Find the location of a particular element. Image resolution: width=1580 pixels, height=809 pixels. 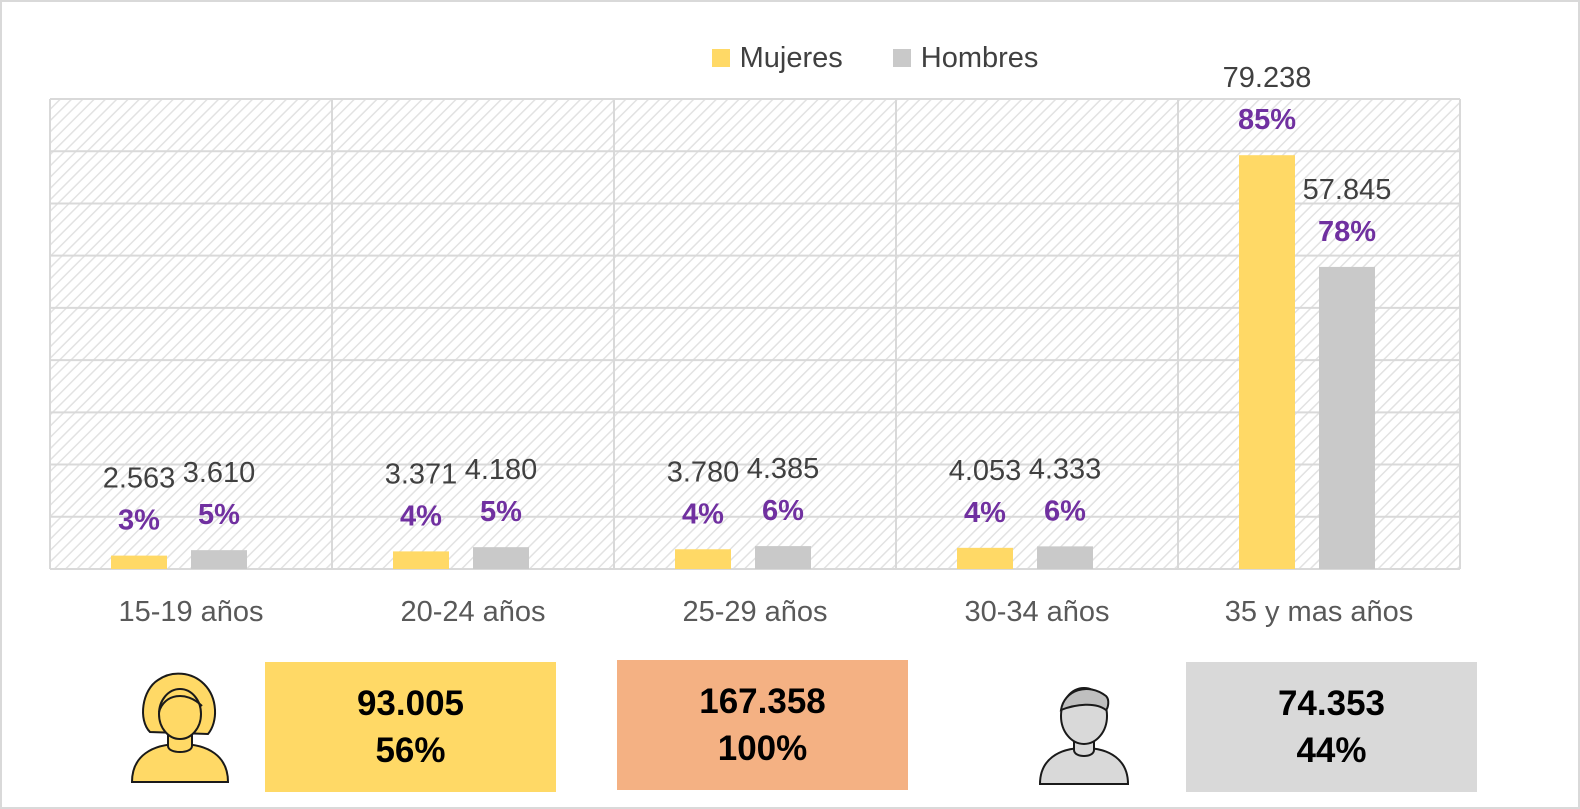

total-women-pct: 56% is located at coordinates (410, 750).